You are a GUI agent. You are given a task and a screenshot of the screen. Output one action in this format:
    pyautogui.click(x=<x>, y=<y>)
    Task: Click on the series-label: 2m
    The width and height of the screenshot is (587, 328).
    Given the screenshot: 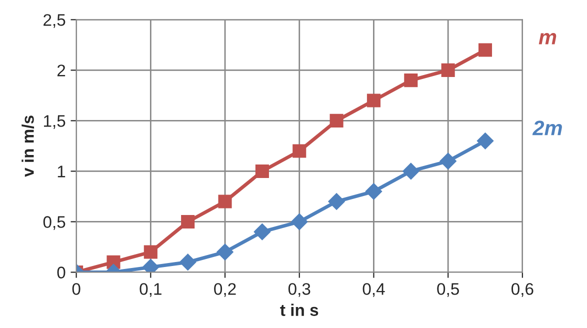 What is the action you would take?
    pyautogui.click(x=547, y=128)
    